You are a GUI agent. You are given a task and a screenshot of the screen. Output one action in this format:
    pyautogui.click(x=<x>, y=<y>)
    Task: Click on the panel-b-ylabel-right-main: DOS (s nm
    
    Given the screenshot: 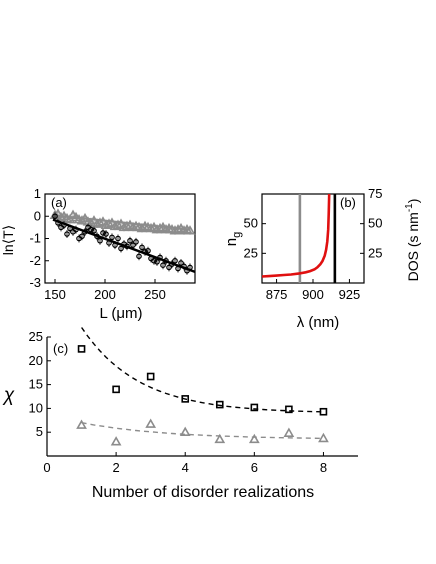 What is the action you would take?
    pyautogui.click(x=413, y=246)
    